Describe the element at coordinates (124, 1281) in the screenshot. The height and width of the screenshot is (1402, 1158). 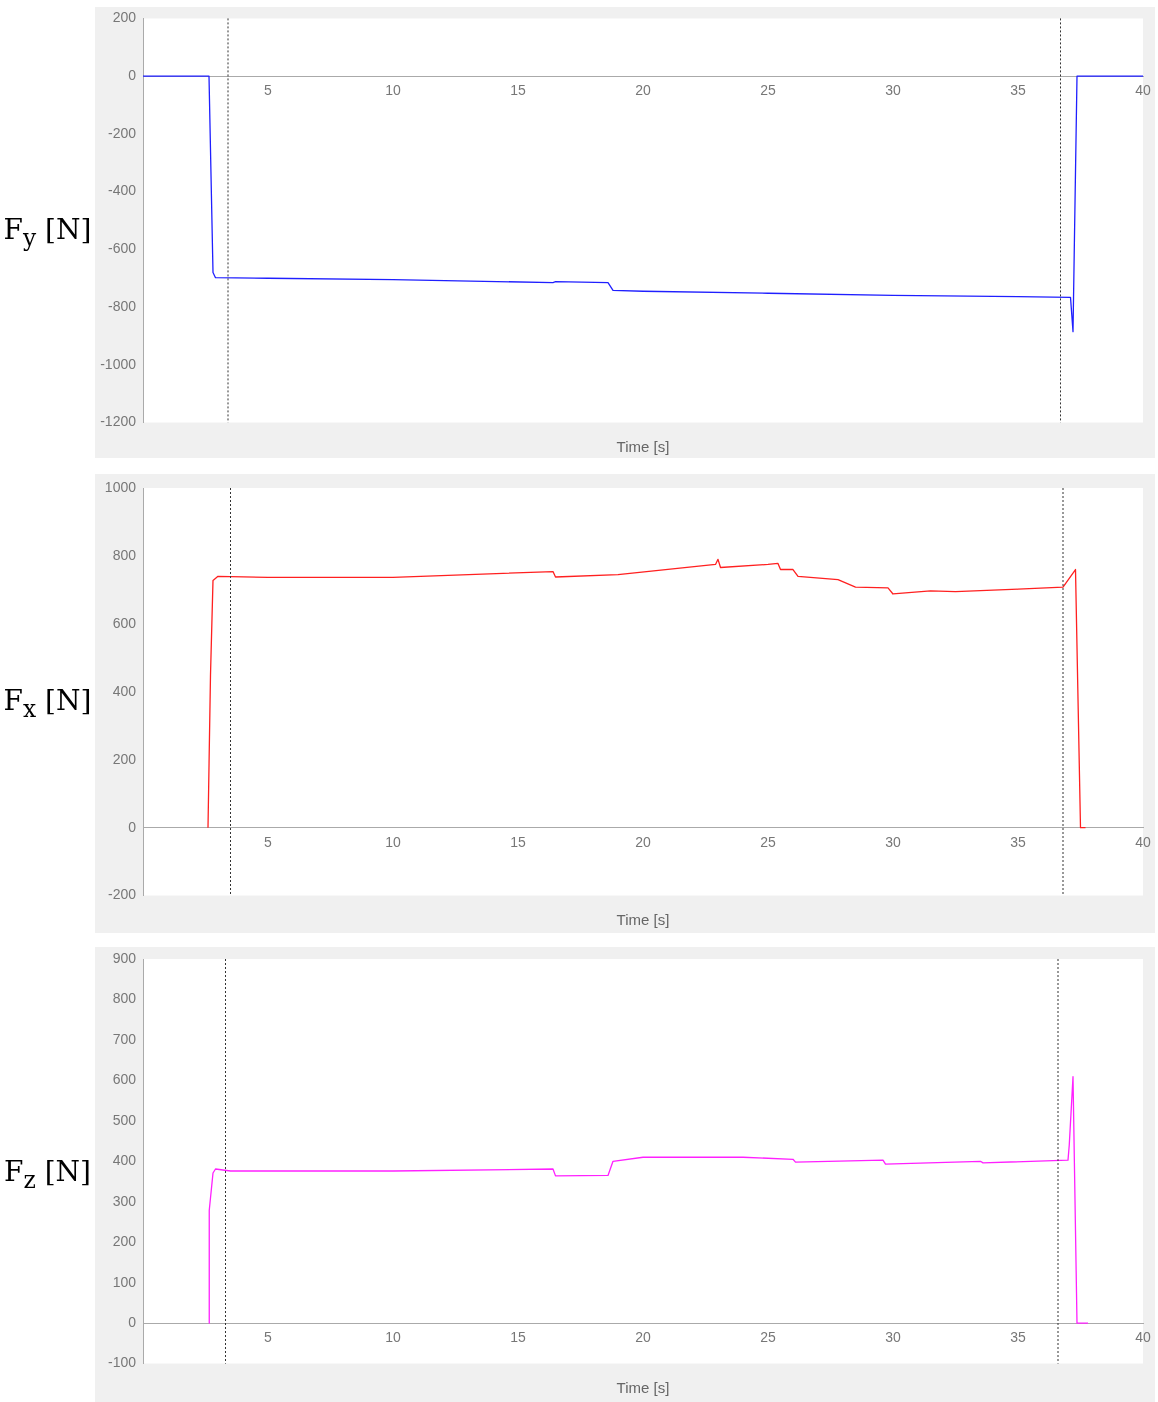
I see `y-tick-label: 100` at that location.